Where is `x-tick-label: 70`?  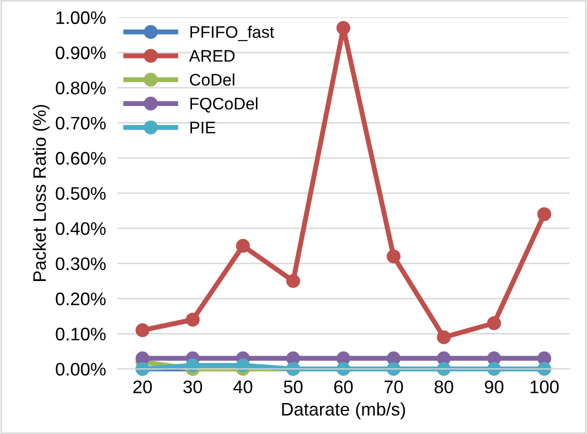
x-tick-label: 70 is located at coordinates (393, 387).